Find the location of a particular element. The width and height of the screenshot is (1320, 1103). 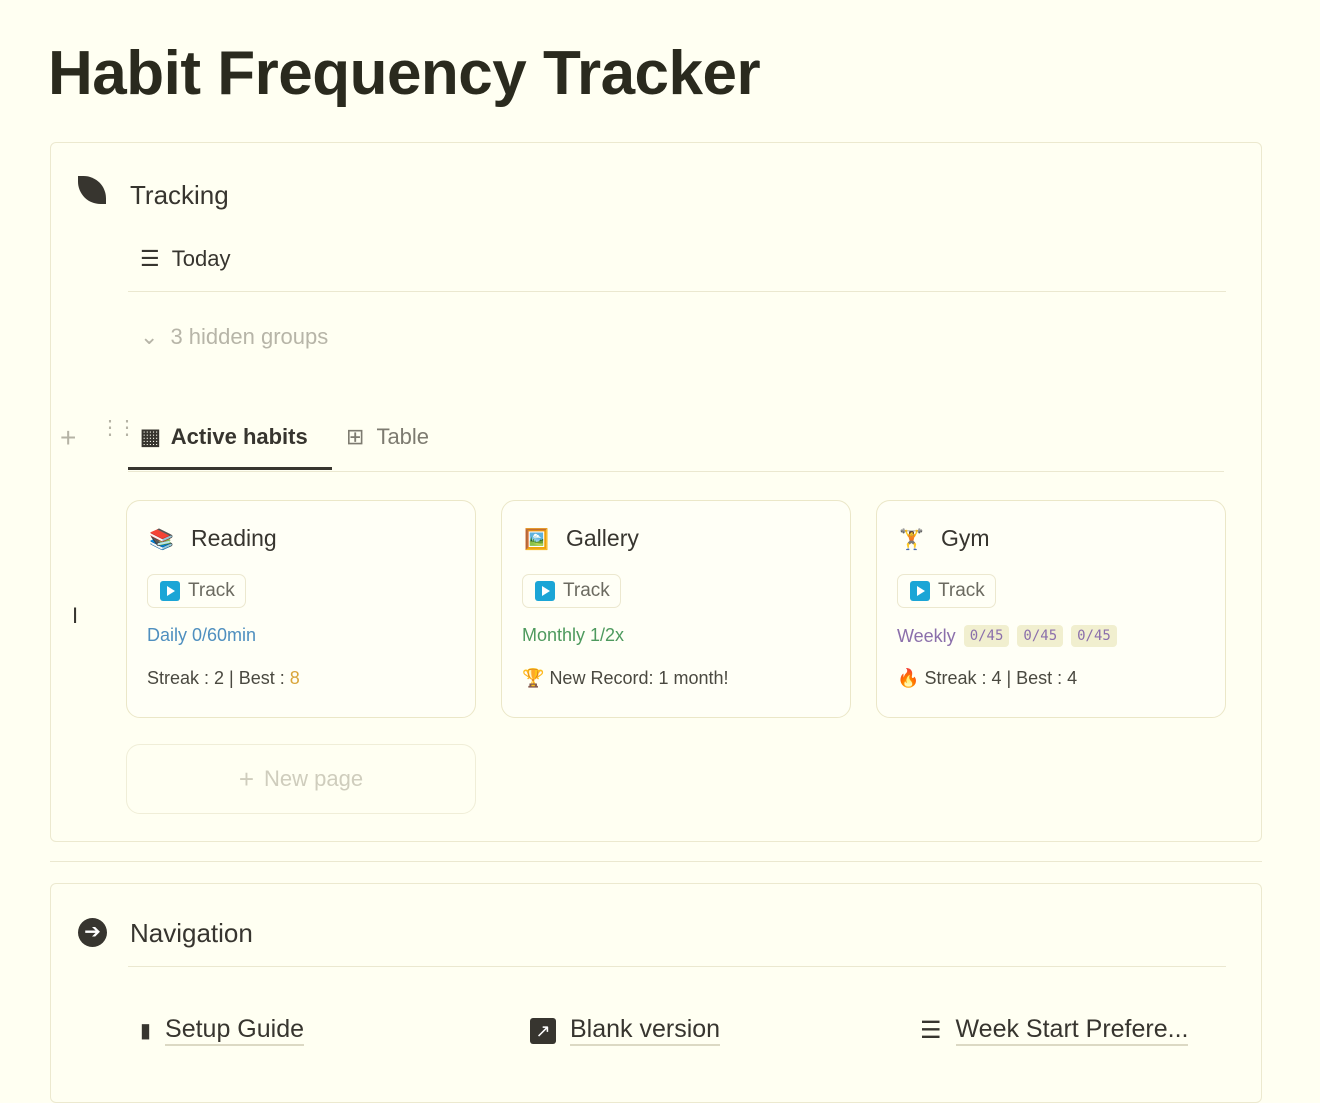

tab-active-habits: ▦ Active habits is located at coordinates (230, 447).